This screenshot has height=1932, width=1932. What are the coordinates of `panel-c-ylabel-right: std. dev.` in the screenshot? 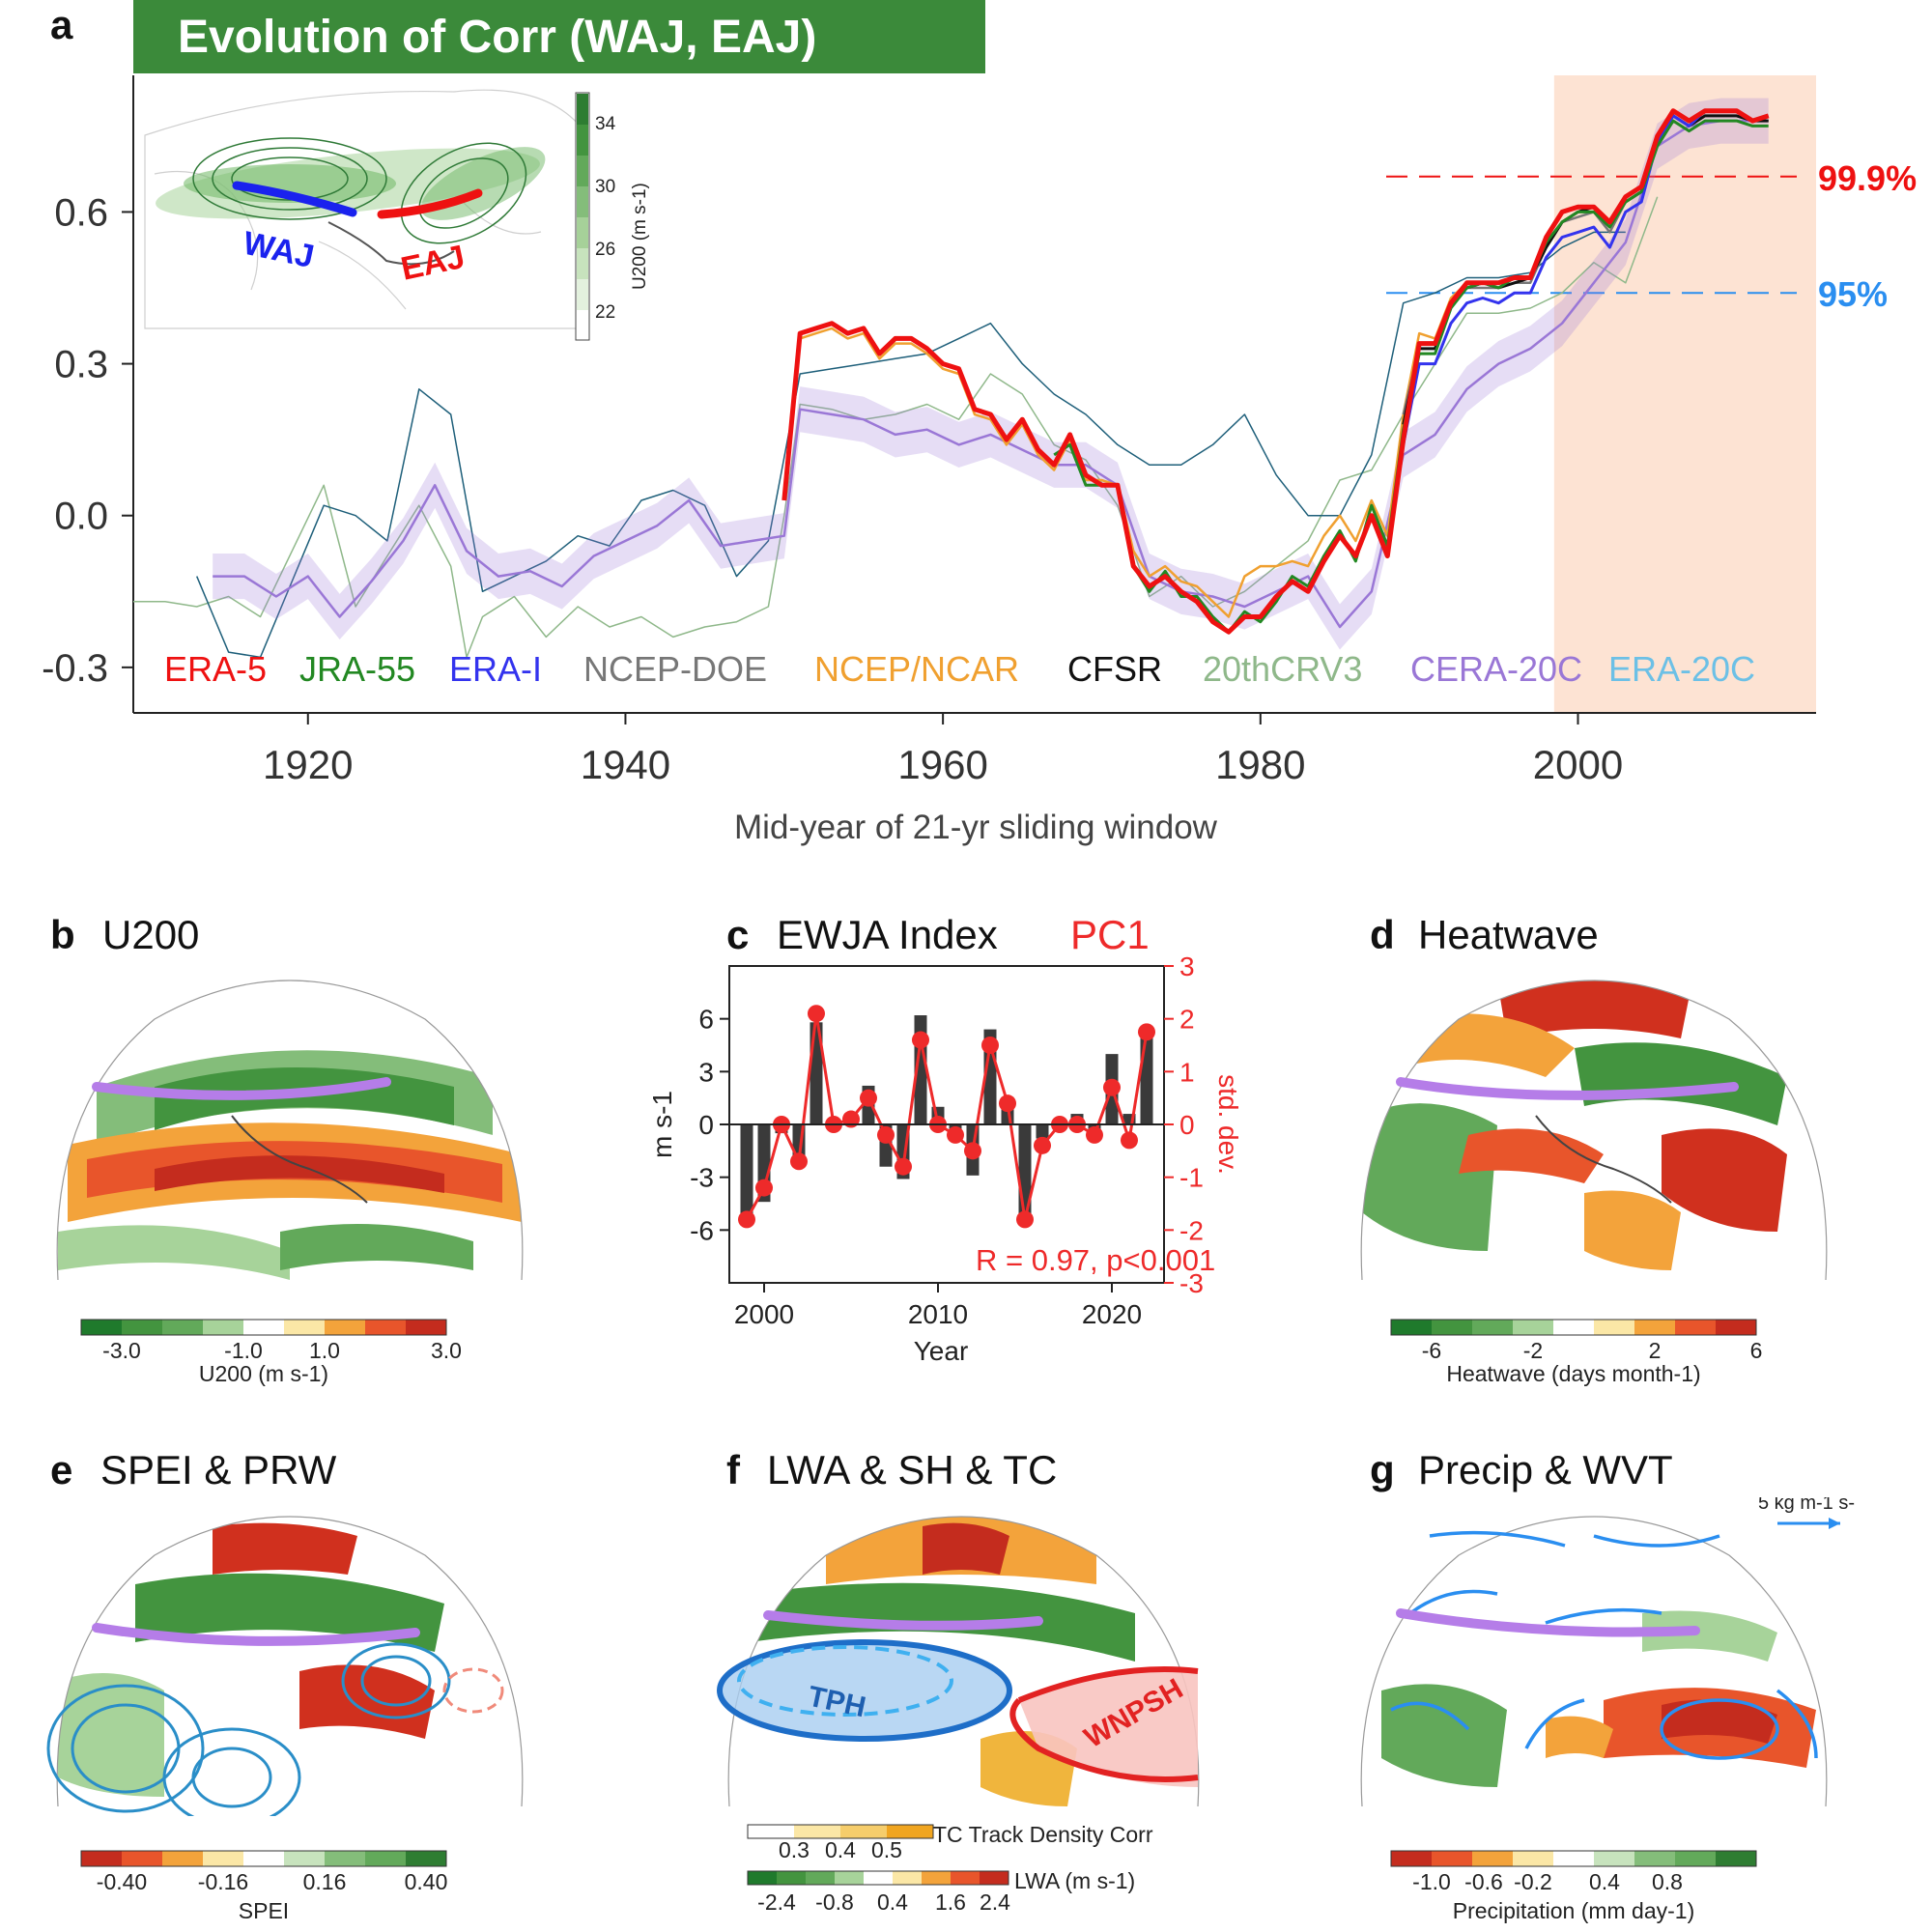 It's located at (1228, 1124).